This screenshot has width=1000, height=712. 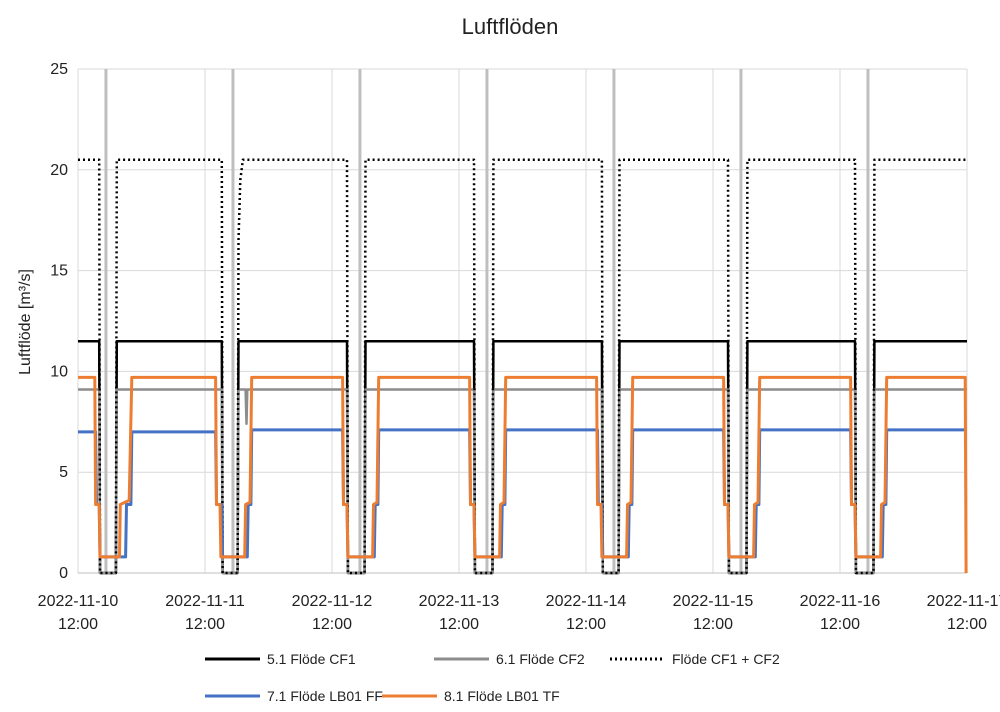 I want to click on x-tick-date: 2022-11-11, so click(x=205, y=601).